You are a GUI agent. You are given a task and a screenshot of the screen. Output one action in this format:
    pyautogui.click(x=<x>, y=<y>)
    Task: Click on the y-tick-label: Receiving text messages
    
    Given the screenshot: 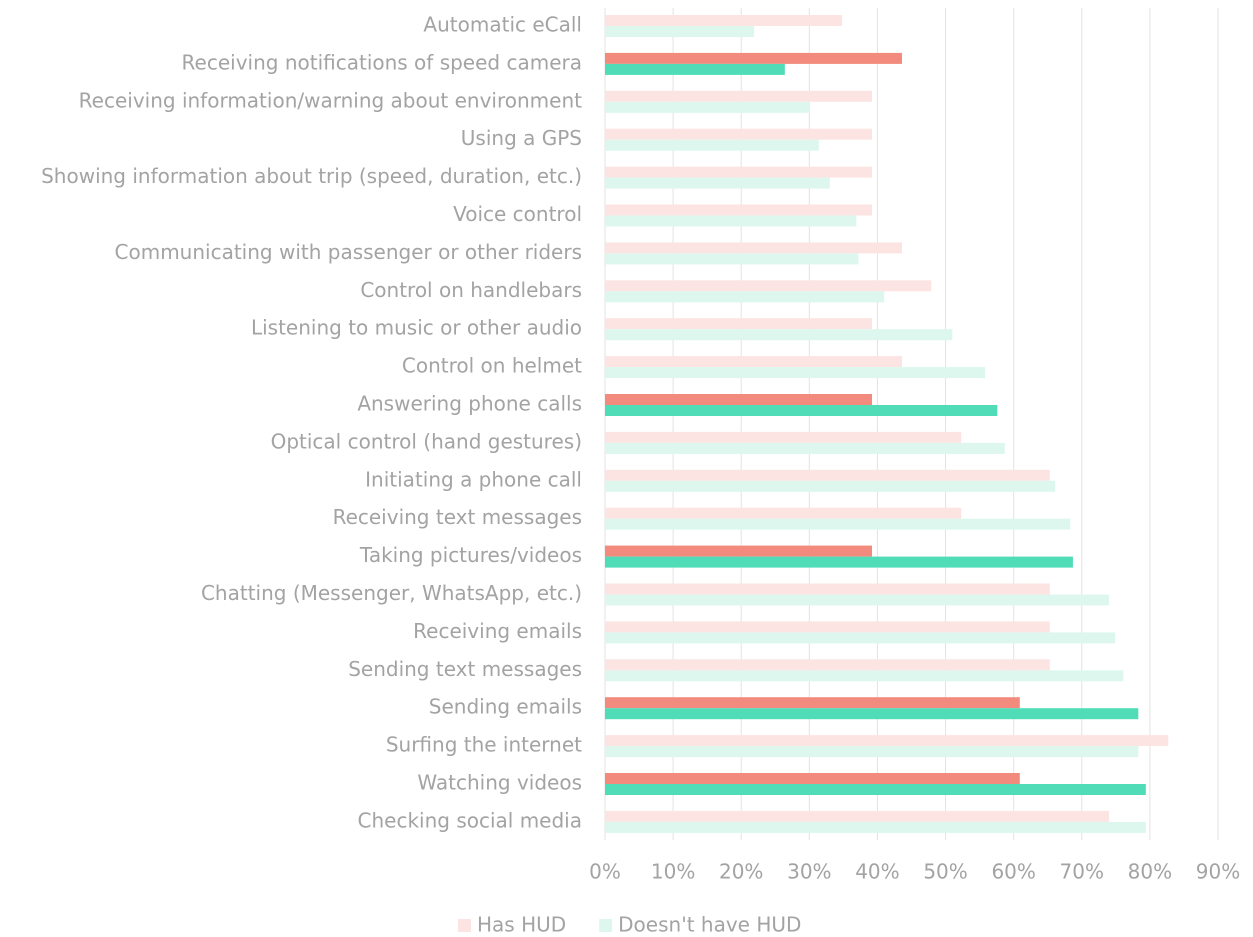 What is the action you would take?
    pyautogui.click(x=457, y=517)
    